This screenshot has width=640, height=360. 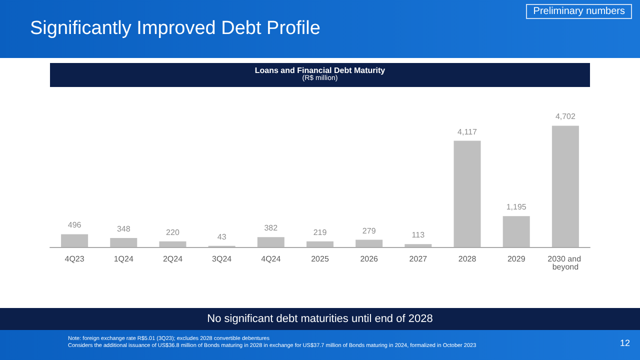 What do you see at coordinates (566, 263) in the screenshot?
I see `x-tick-label: 2030 and beyond` at bounding box center [566, 263].